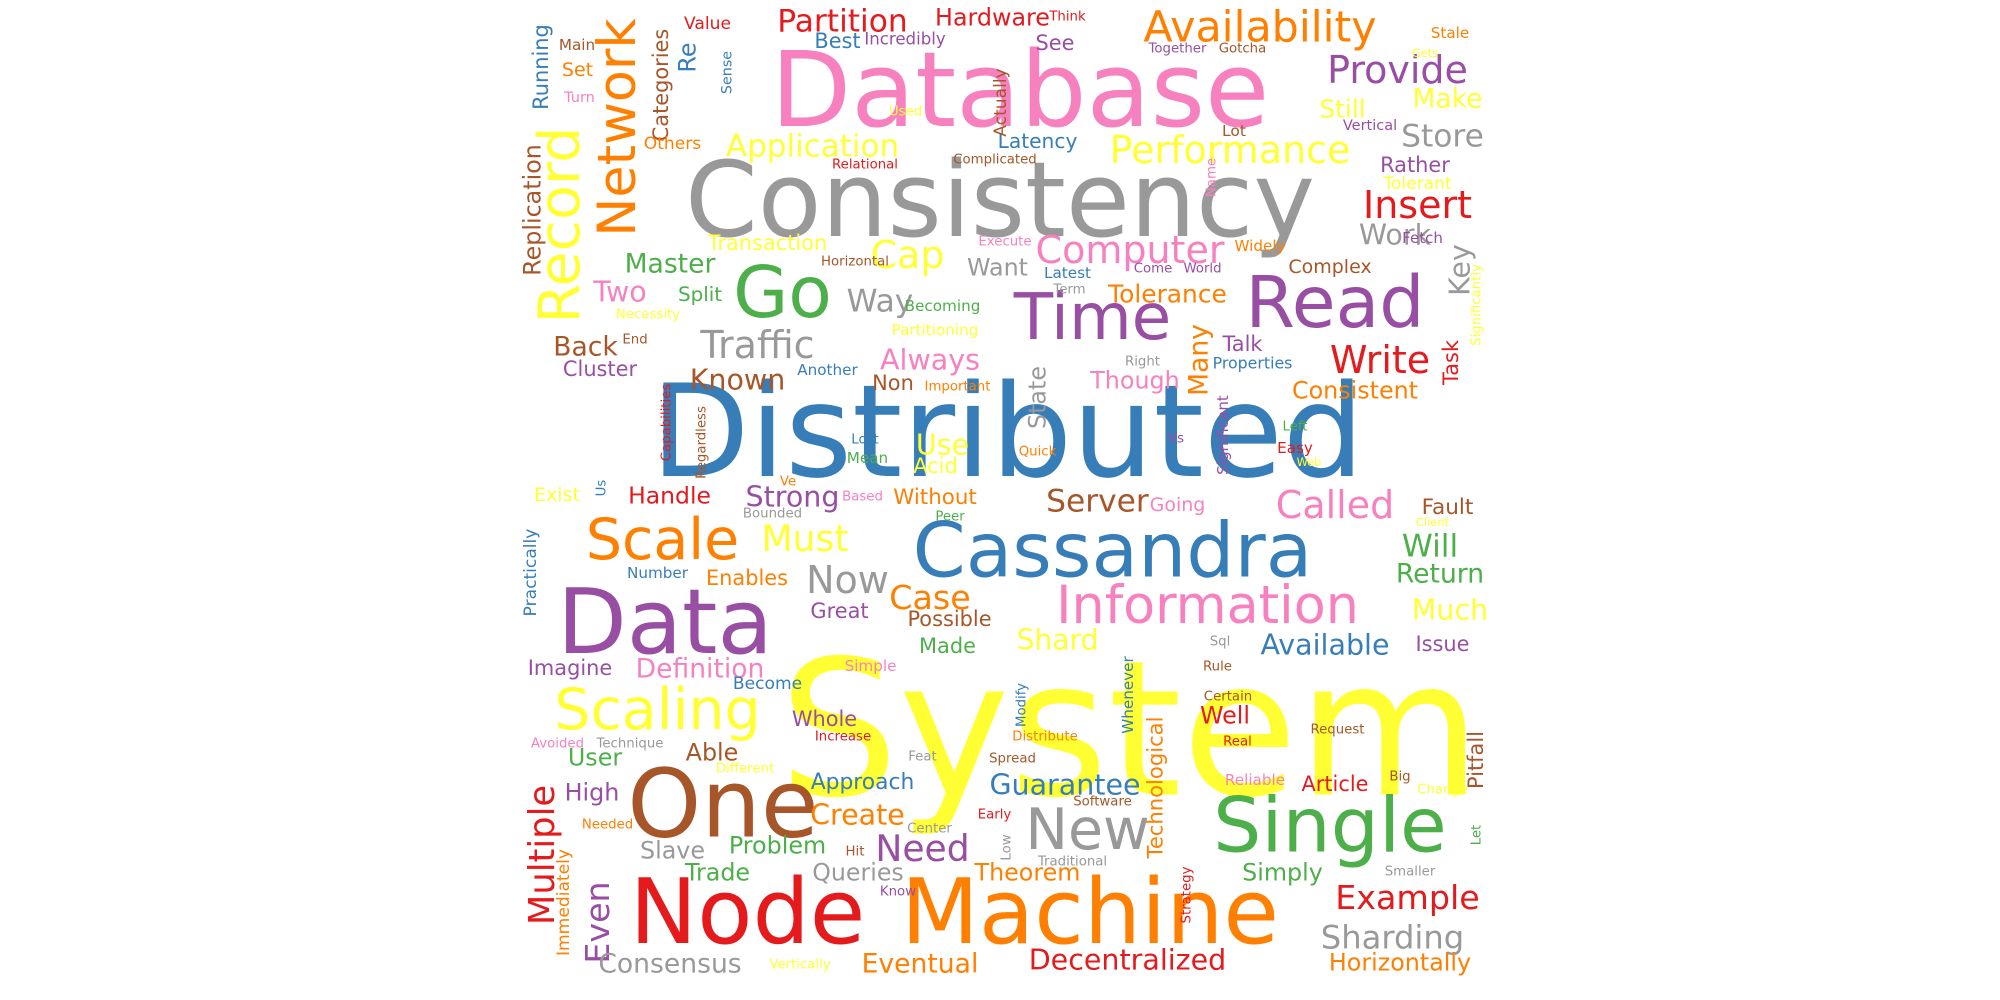  What do you see at coordinates (767, 243) in the screenshot?
I see `word-transaction: Transaction` at bounding box center [767, 243].